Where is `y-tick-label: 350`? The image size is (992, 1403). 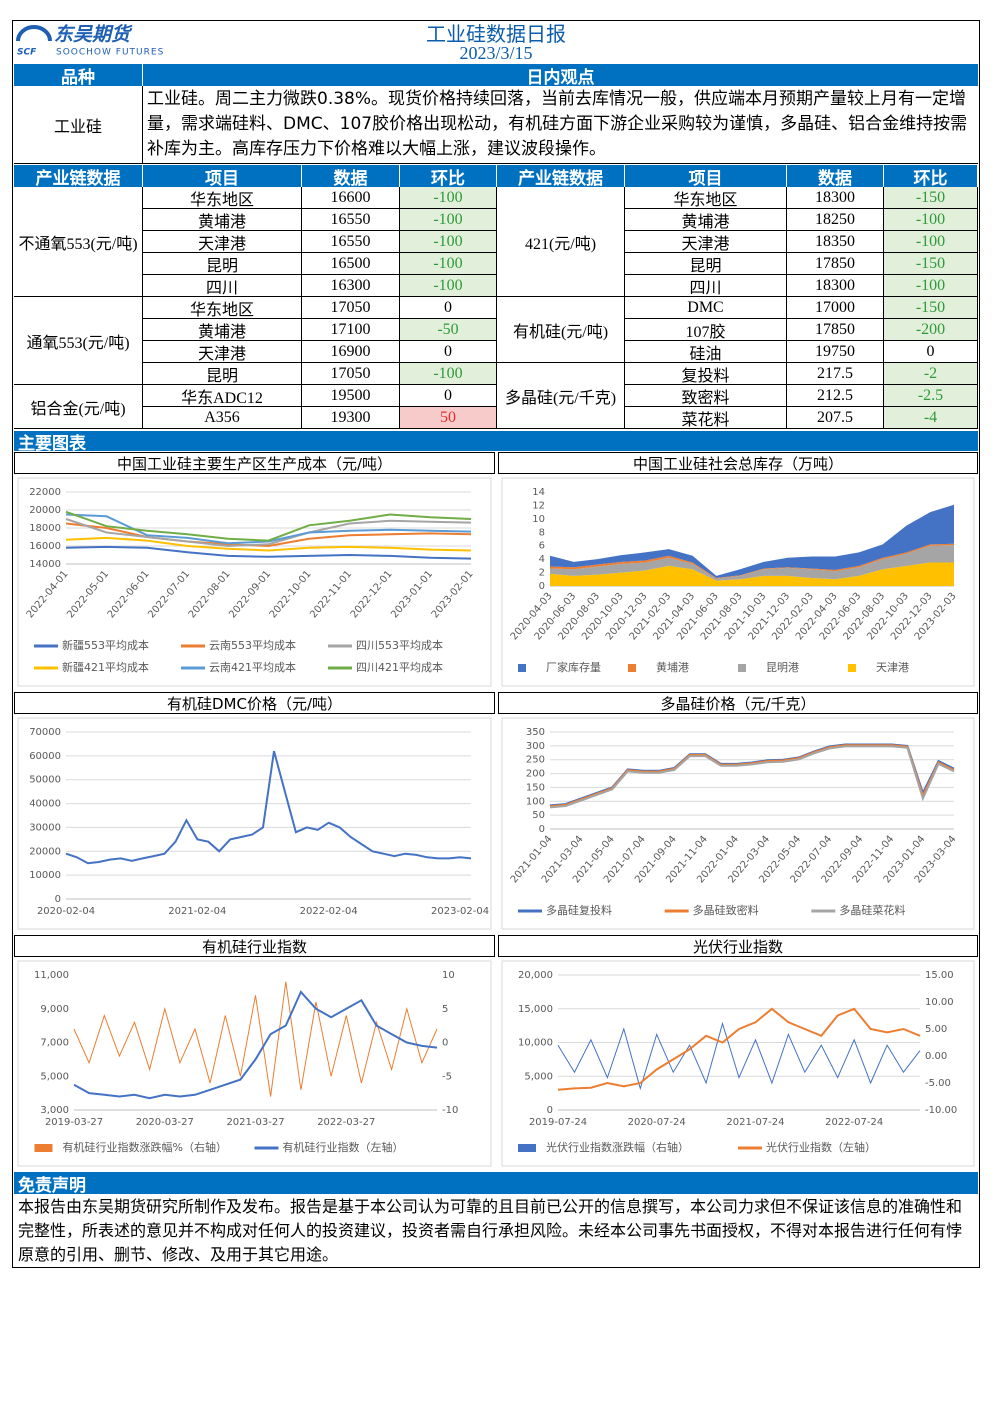
y-tick-label: 350 is located at coordinates (535, 732).